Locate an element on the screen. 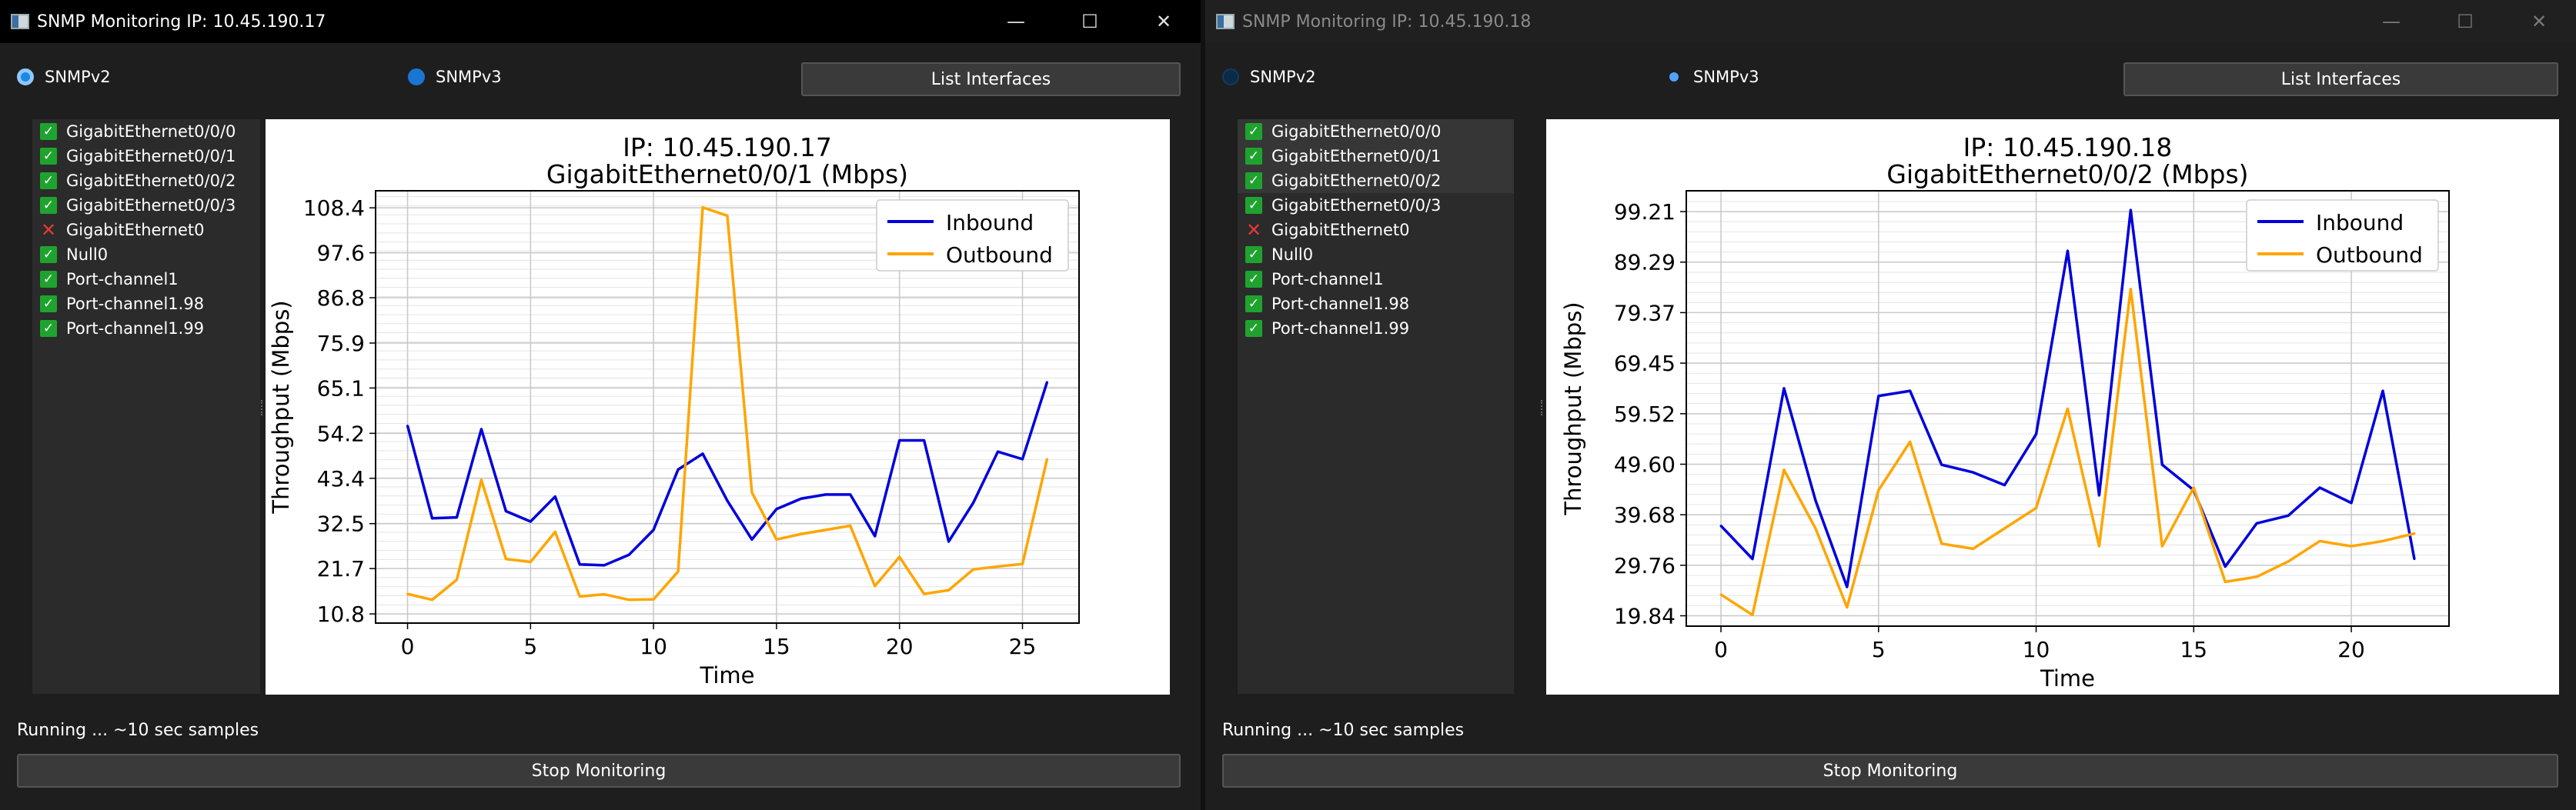  x-tick-label: 20 is located at coordinates (900, 647).